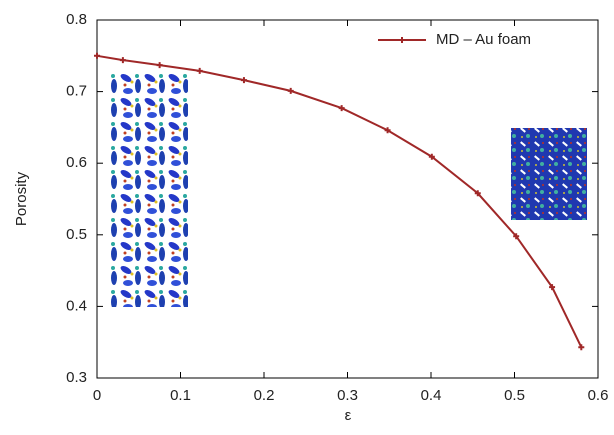  What do you see at coordinates (76, 377) in the screenshot?
I see `y-tick-label: 0.3` at bounding box center [76, 377].